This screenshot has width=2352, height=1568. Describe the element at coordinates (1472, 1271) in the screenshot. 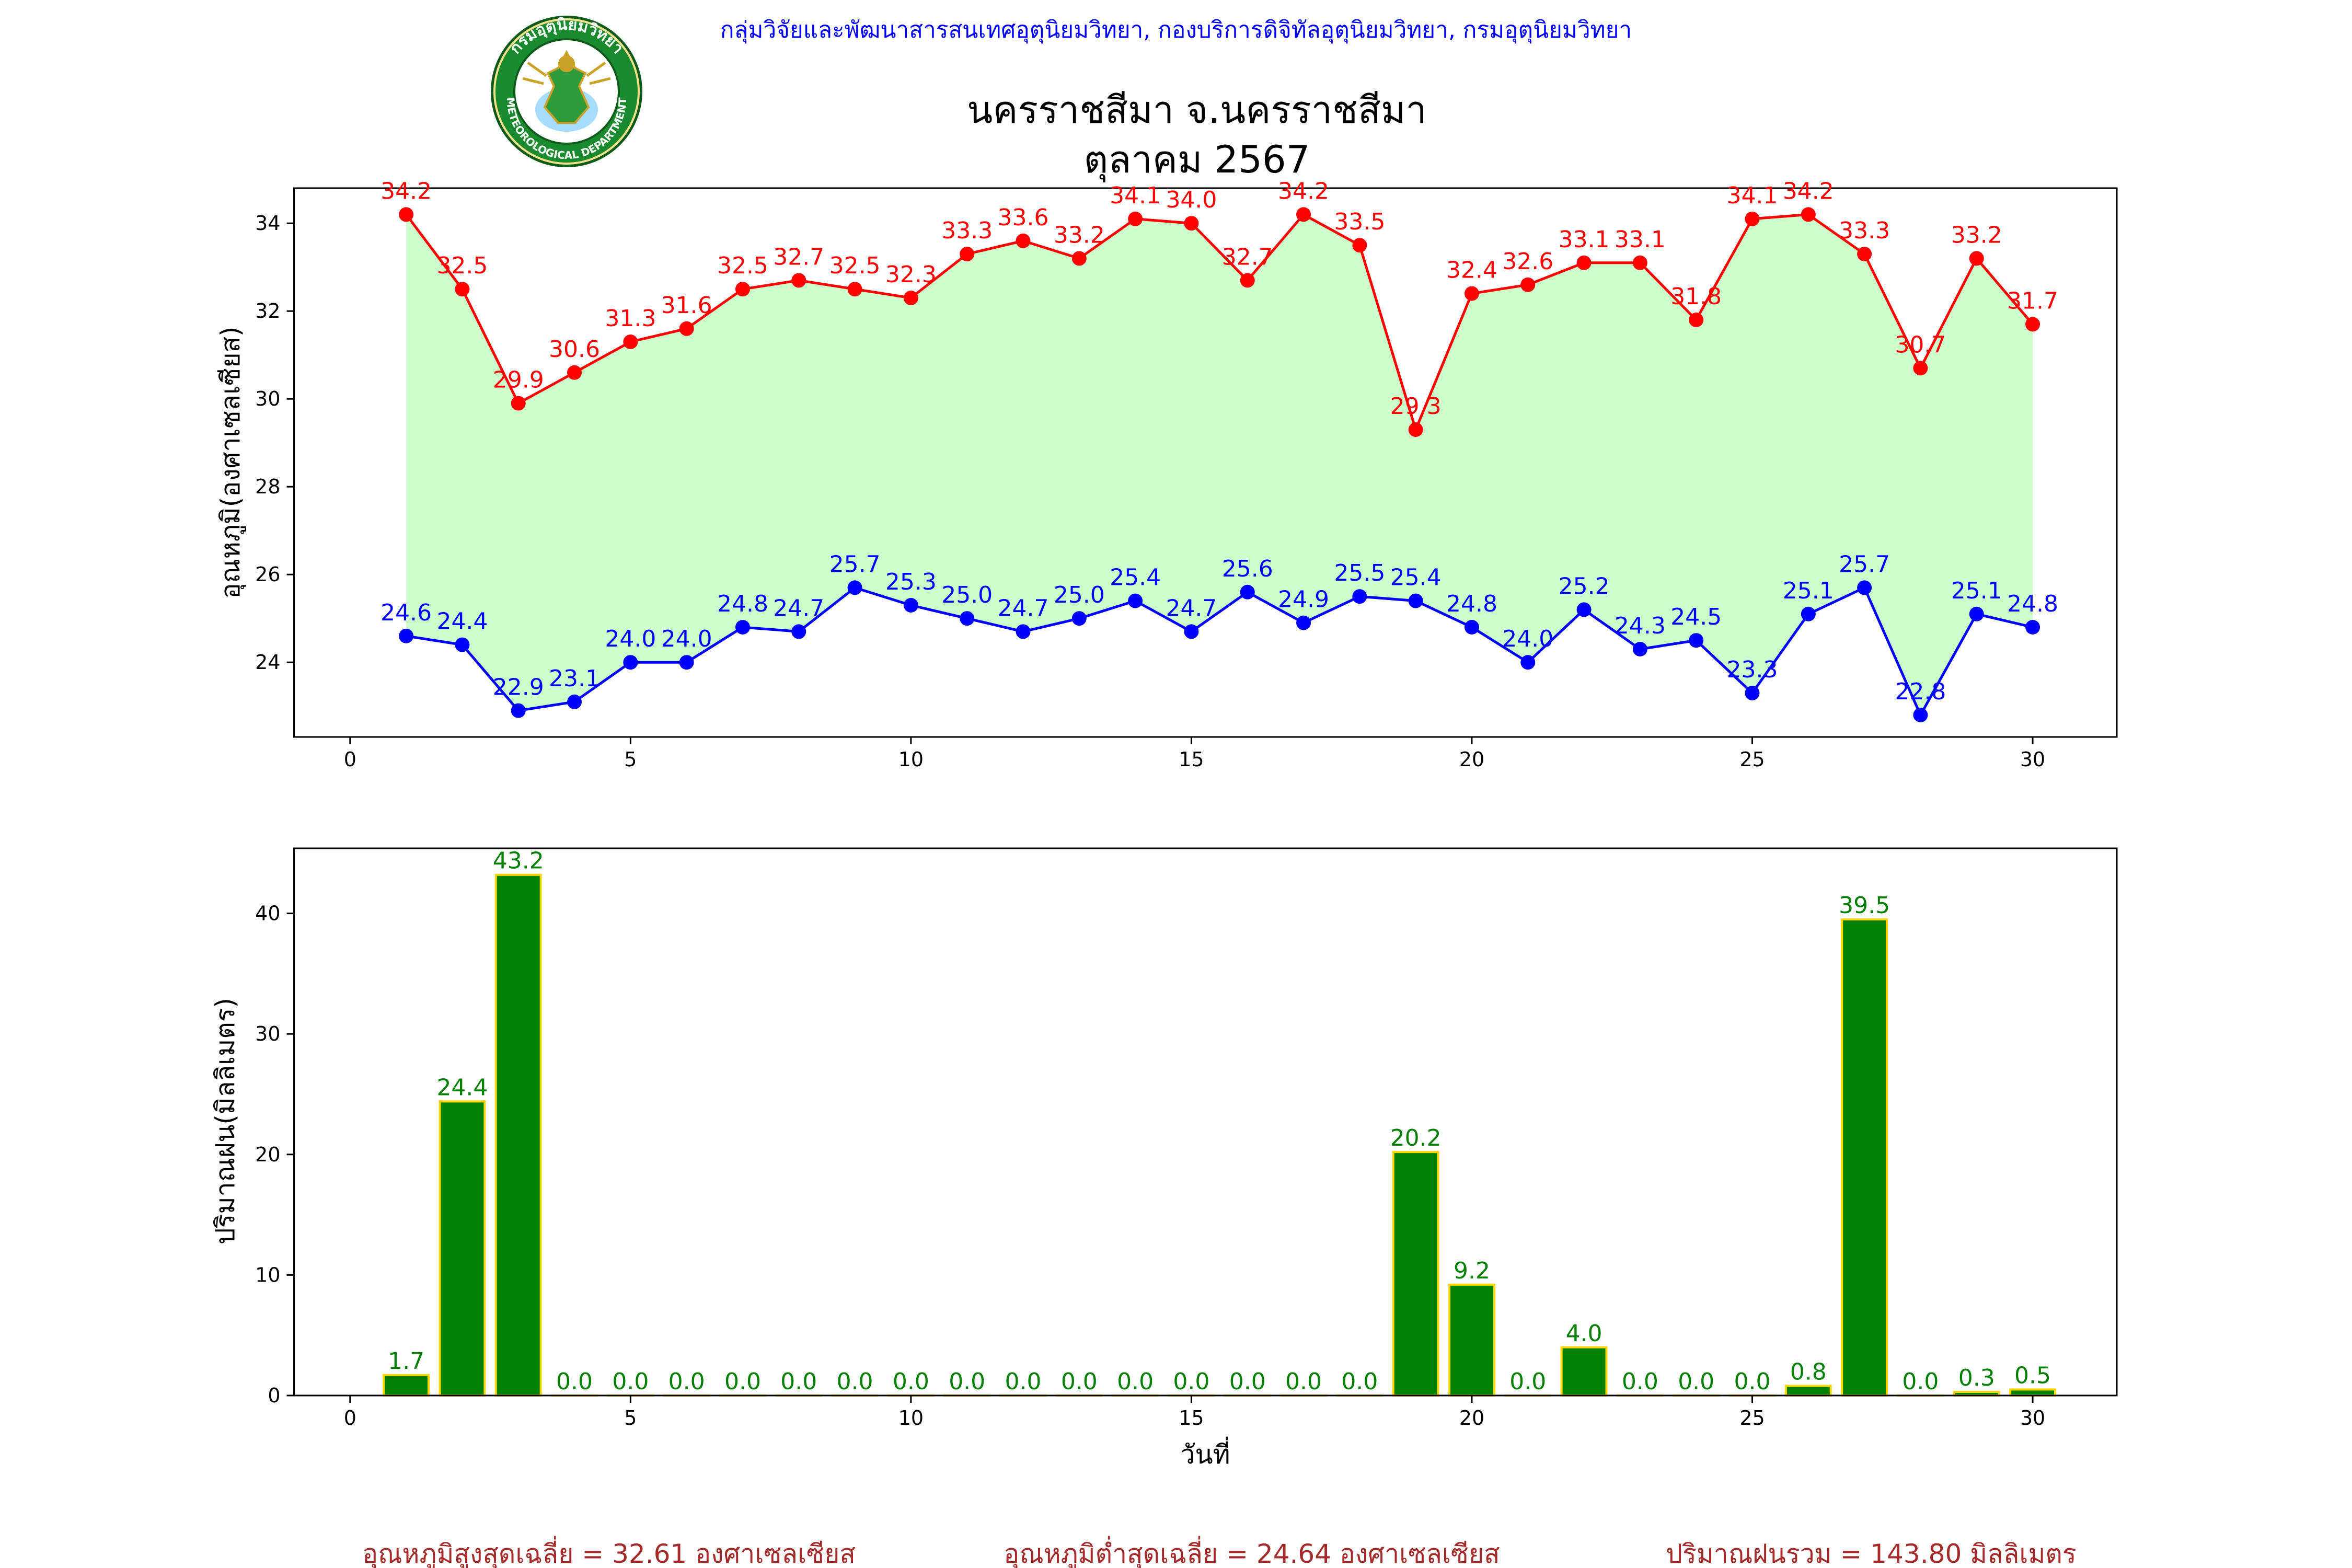

I see `rainfall-data-label: 9.2` at that location.